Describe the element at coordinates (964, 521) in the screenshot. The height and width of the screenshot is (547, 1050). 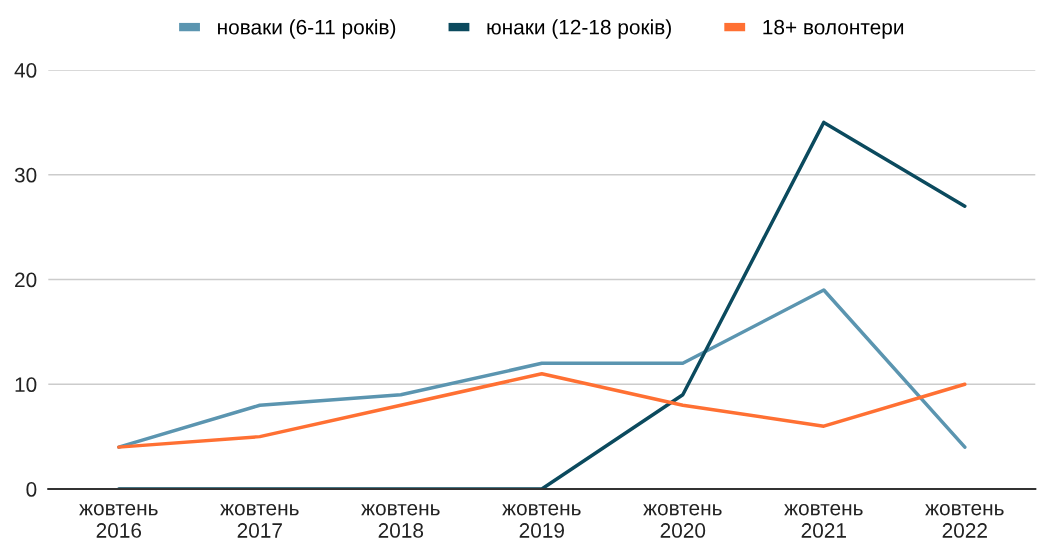
I see `x-tick-label: жовтень 2022` at that location.